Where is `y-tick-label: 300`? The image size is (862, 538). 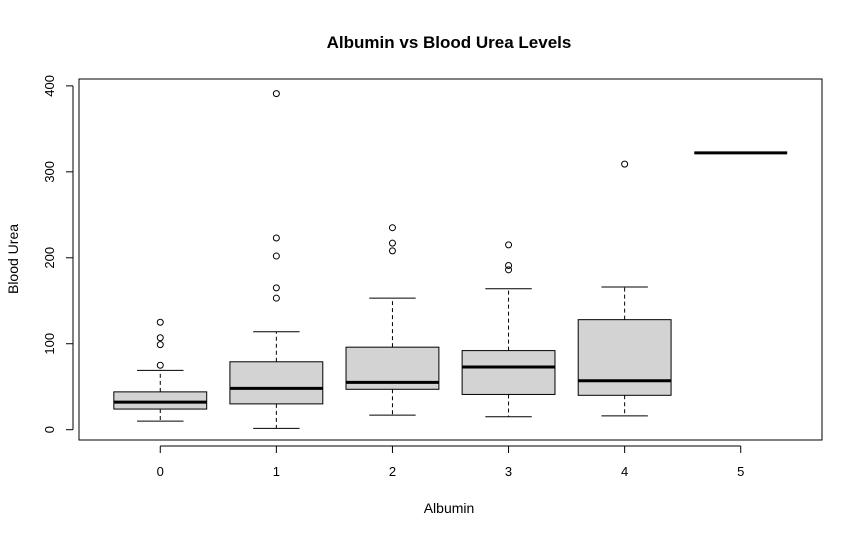
y-tick-label: 300 is located at coordinates (49, 172).